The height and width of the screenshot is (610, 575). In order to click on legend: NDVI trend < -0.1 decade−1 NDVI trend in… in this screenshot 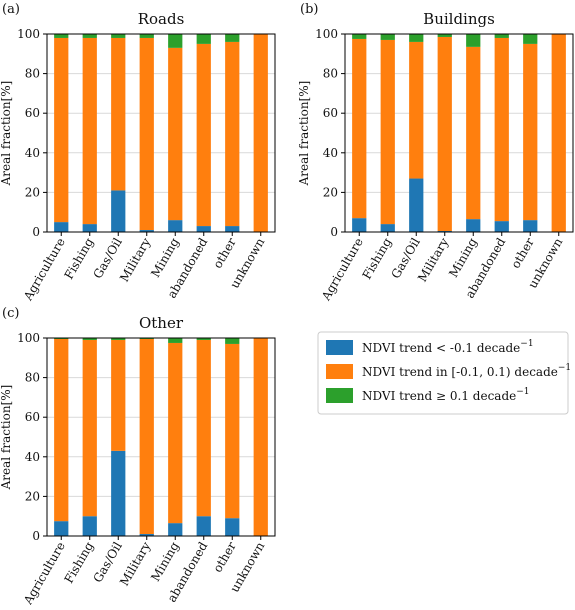, I will do `click(444, 373)`.